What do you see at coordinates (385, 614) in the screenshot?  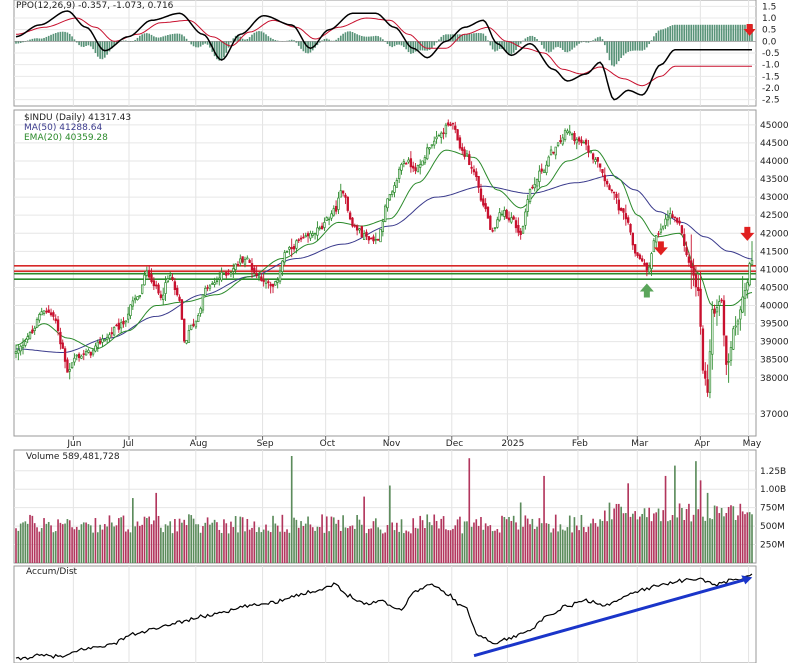 I see `accum-dist-frame` at bounding box center [385, 614].